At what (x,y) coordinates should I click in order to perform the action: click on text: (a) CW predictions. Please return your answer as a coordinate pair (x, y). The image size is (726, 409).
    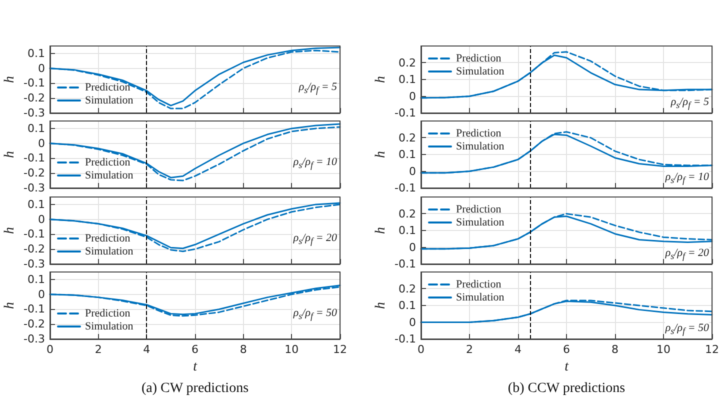
    Looking at the image, I should click on (195, 389).